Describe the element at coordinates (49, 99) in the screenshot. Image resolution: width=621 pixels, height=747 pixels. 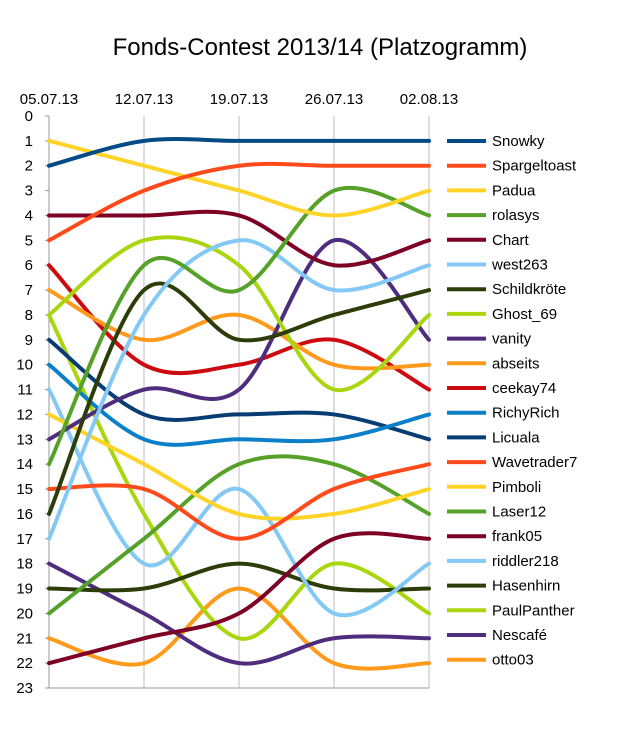
I see `x-tick-label: 05.07.13` at that location.